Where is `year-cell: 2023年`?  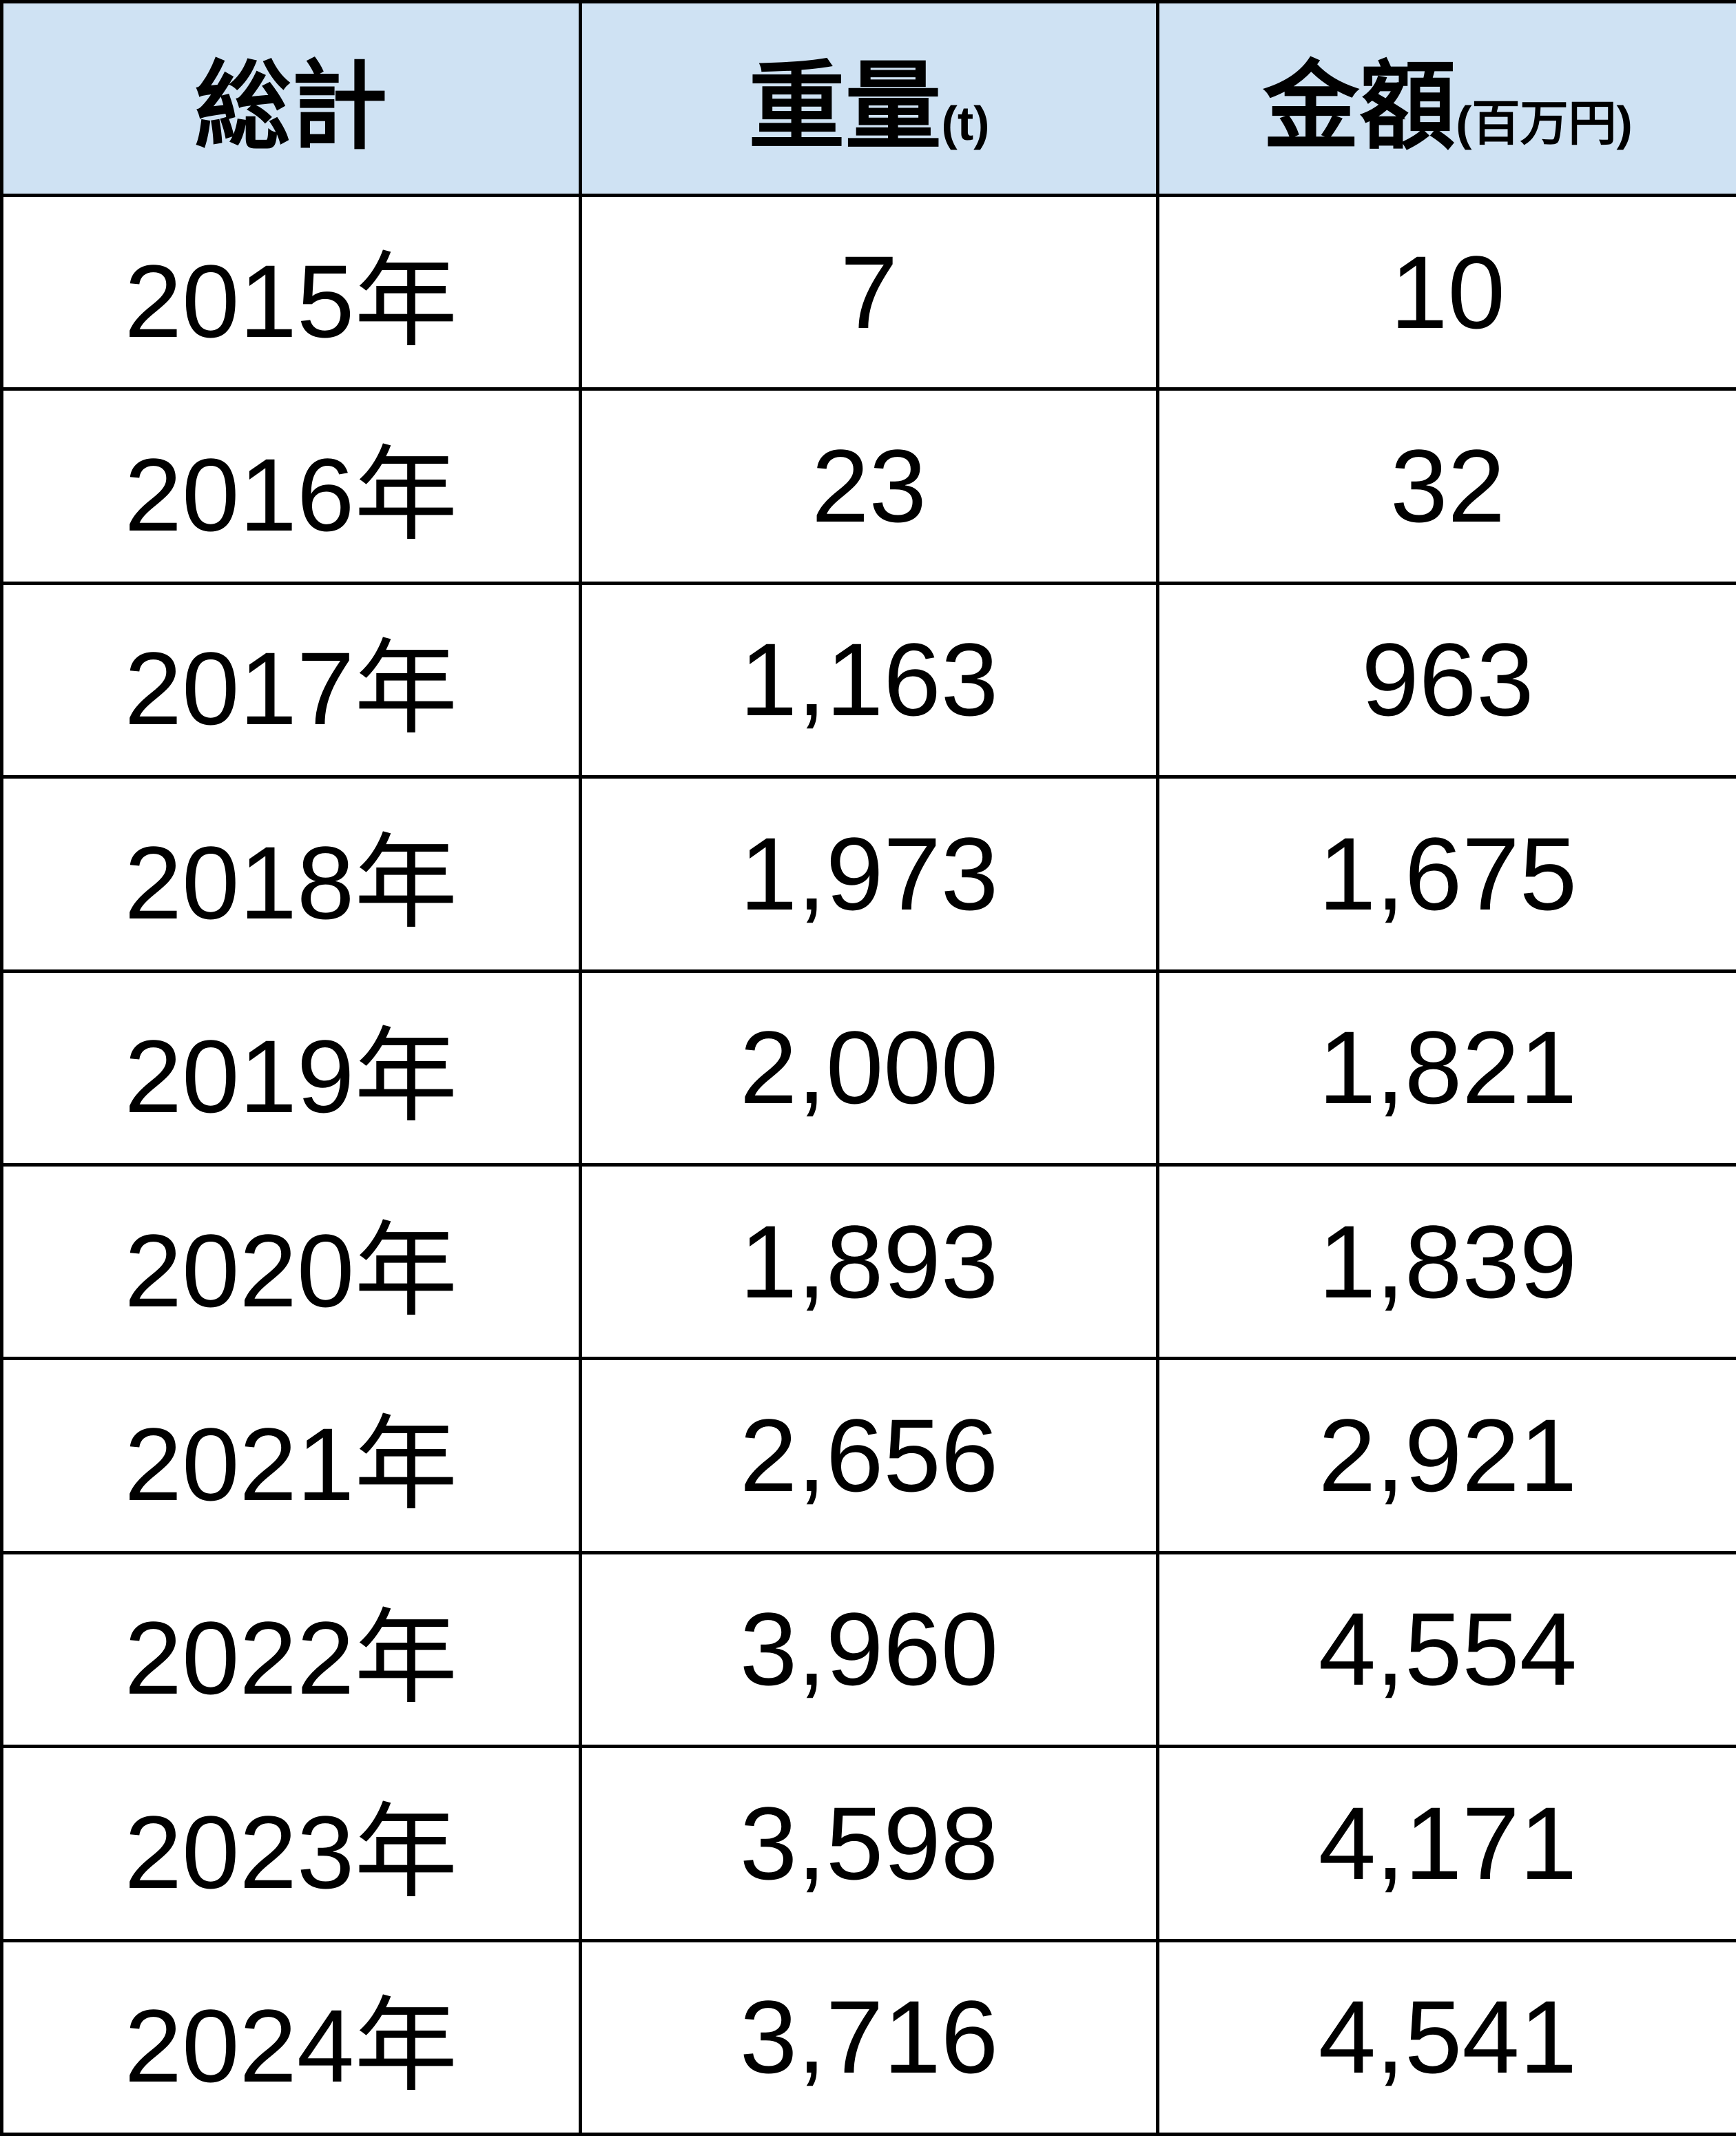
year-cell: 2023年 is located at coordinates (291, 1844).